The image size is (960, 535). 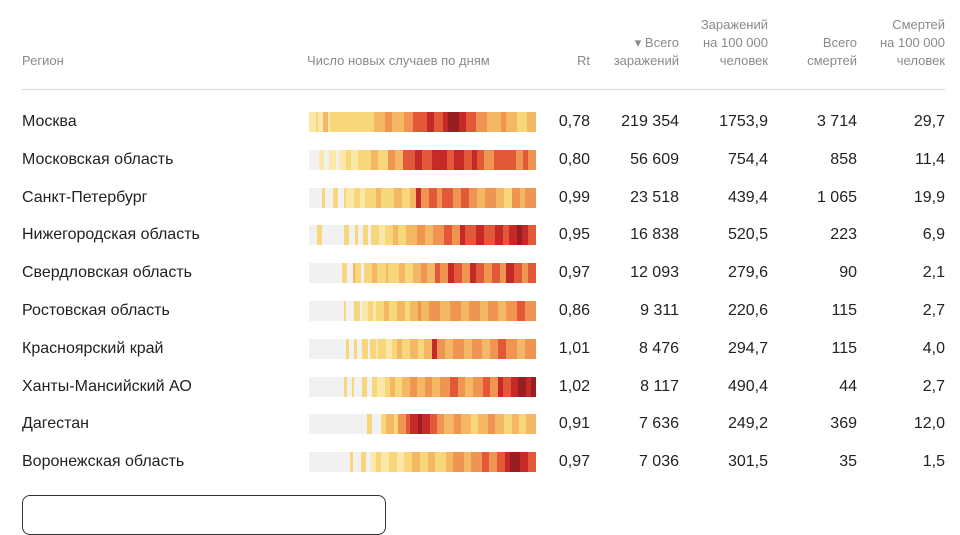 What do you see at coordinates (480, 357) in the screenshot?
I see `table-row: Красноярский край 1,01 8 476 294,7 115 4,0` at bounding box center [480, 357].